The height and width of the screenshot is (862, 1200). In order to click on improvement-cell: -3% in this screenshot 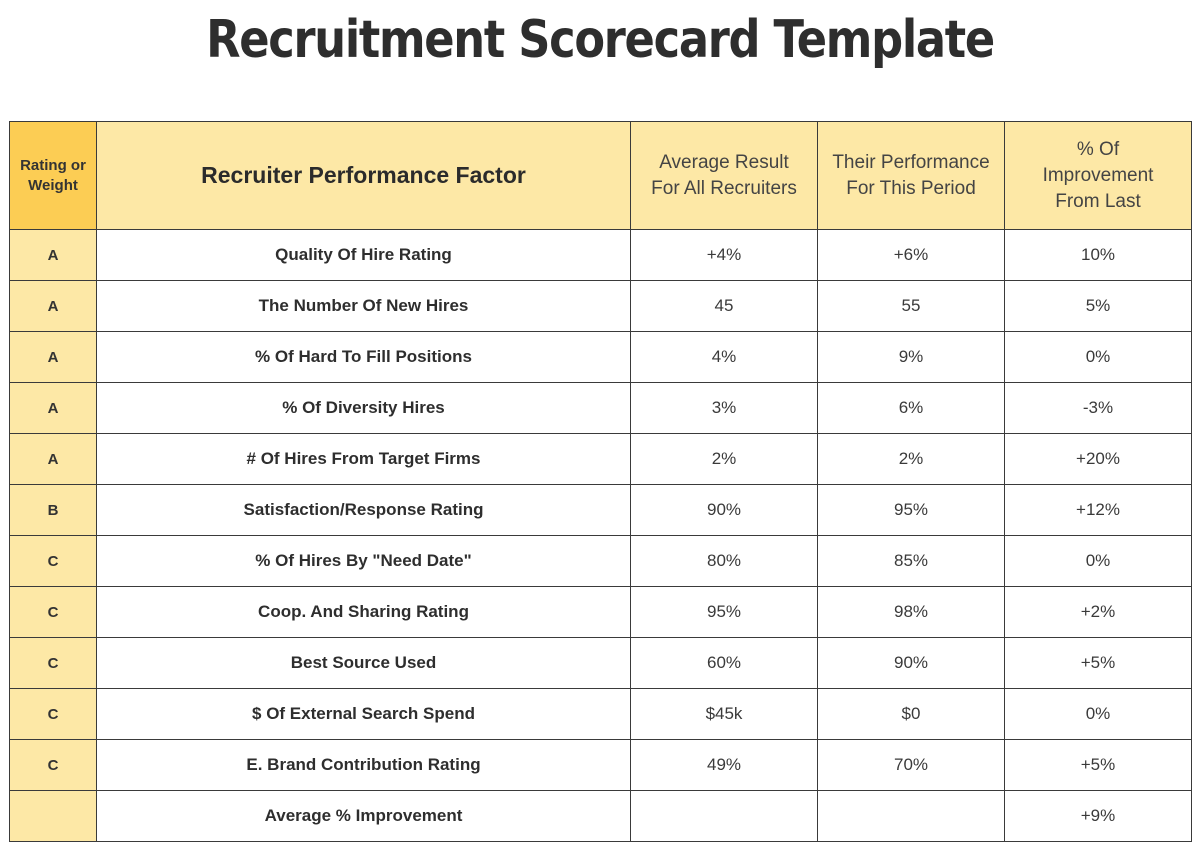, I will do `click(1098, 408)`.